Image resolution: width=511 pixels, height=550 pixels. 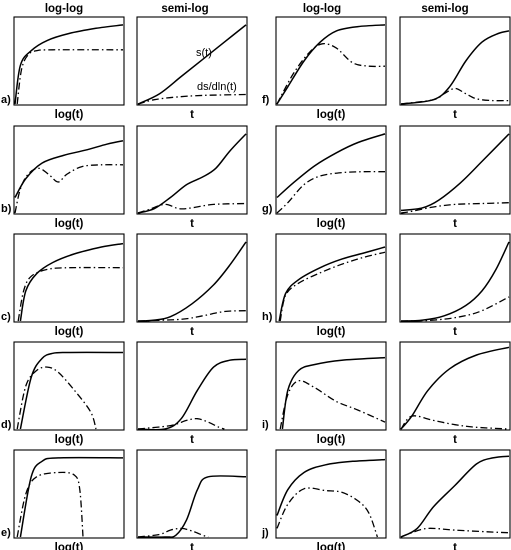 I want to click on curve-derivative-c-semi, so click(x=192, y=316).